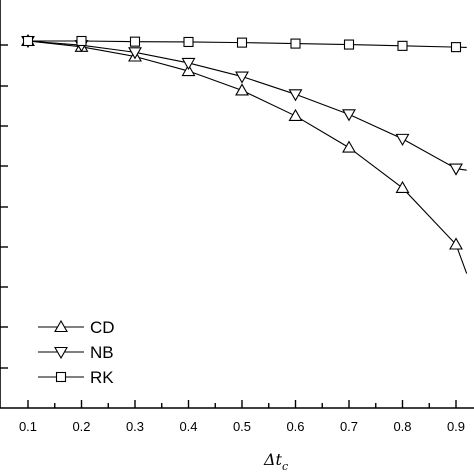 This screenshot has height=474, width=474. I want to click on x-tick-label: 0.3, so click(135, 426).